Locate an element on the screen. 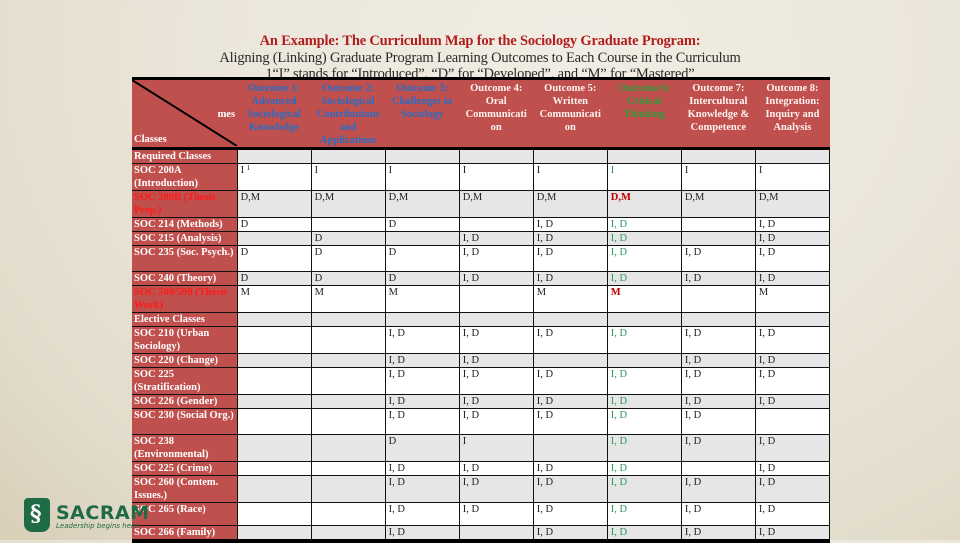  course-label: SOC 235 (Soc. Psych.) is located at coordinates (185, 258).